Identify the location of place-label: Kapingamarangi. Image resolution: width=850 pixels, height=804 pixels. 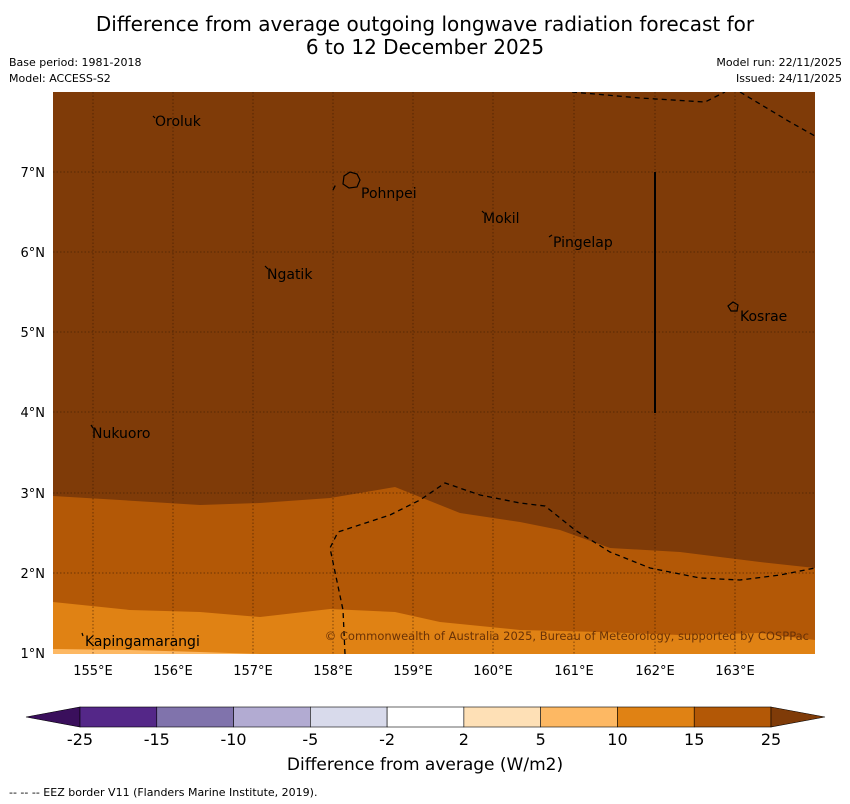
(142, 642).